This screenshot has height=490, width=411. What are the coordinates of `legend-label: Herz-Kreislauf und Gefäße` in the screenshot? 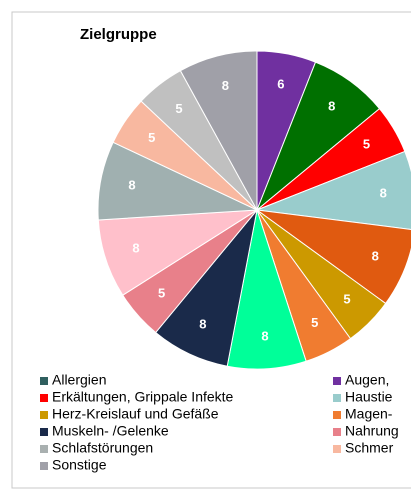 It's located at (135, 414).